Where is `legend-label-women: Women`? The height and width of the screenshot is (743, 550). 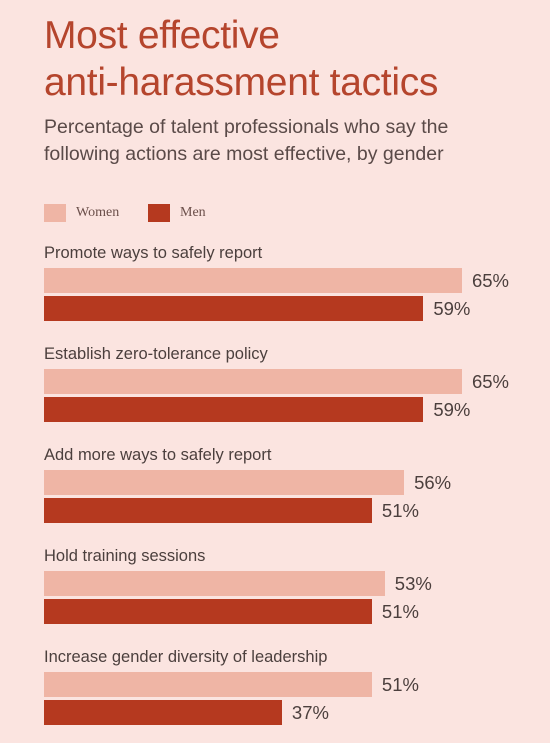 legend-label-women: Women is located at coordinates (98, 212).